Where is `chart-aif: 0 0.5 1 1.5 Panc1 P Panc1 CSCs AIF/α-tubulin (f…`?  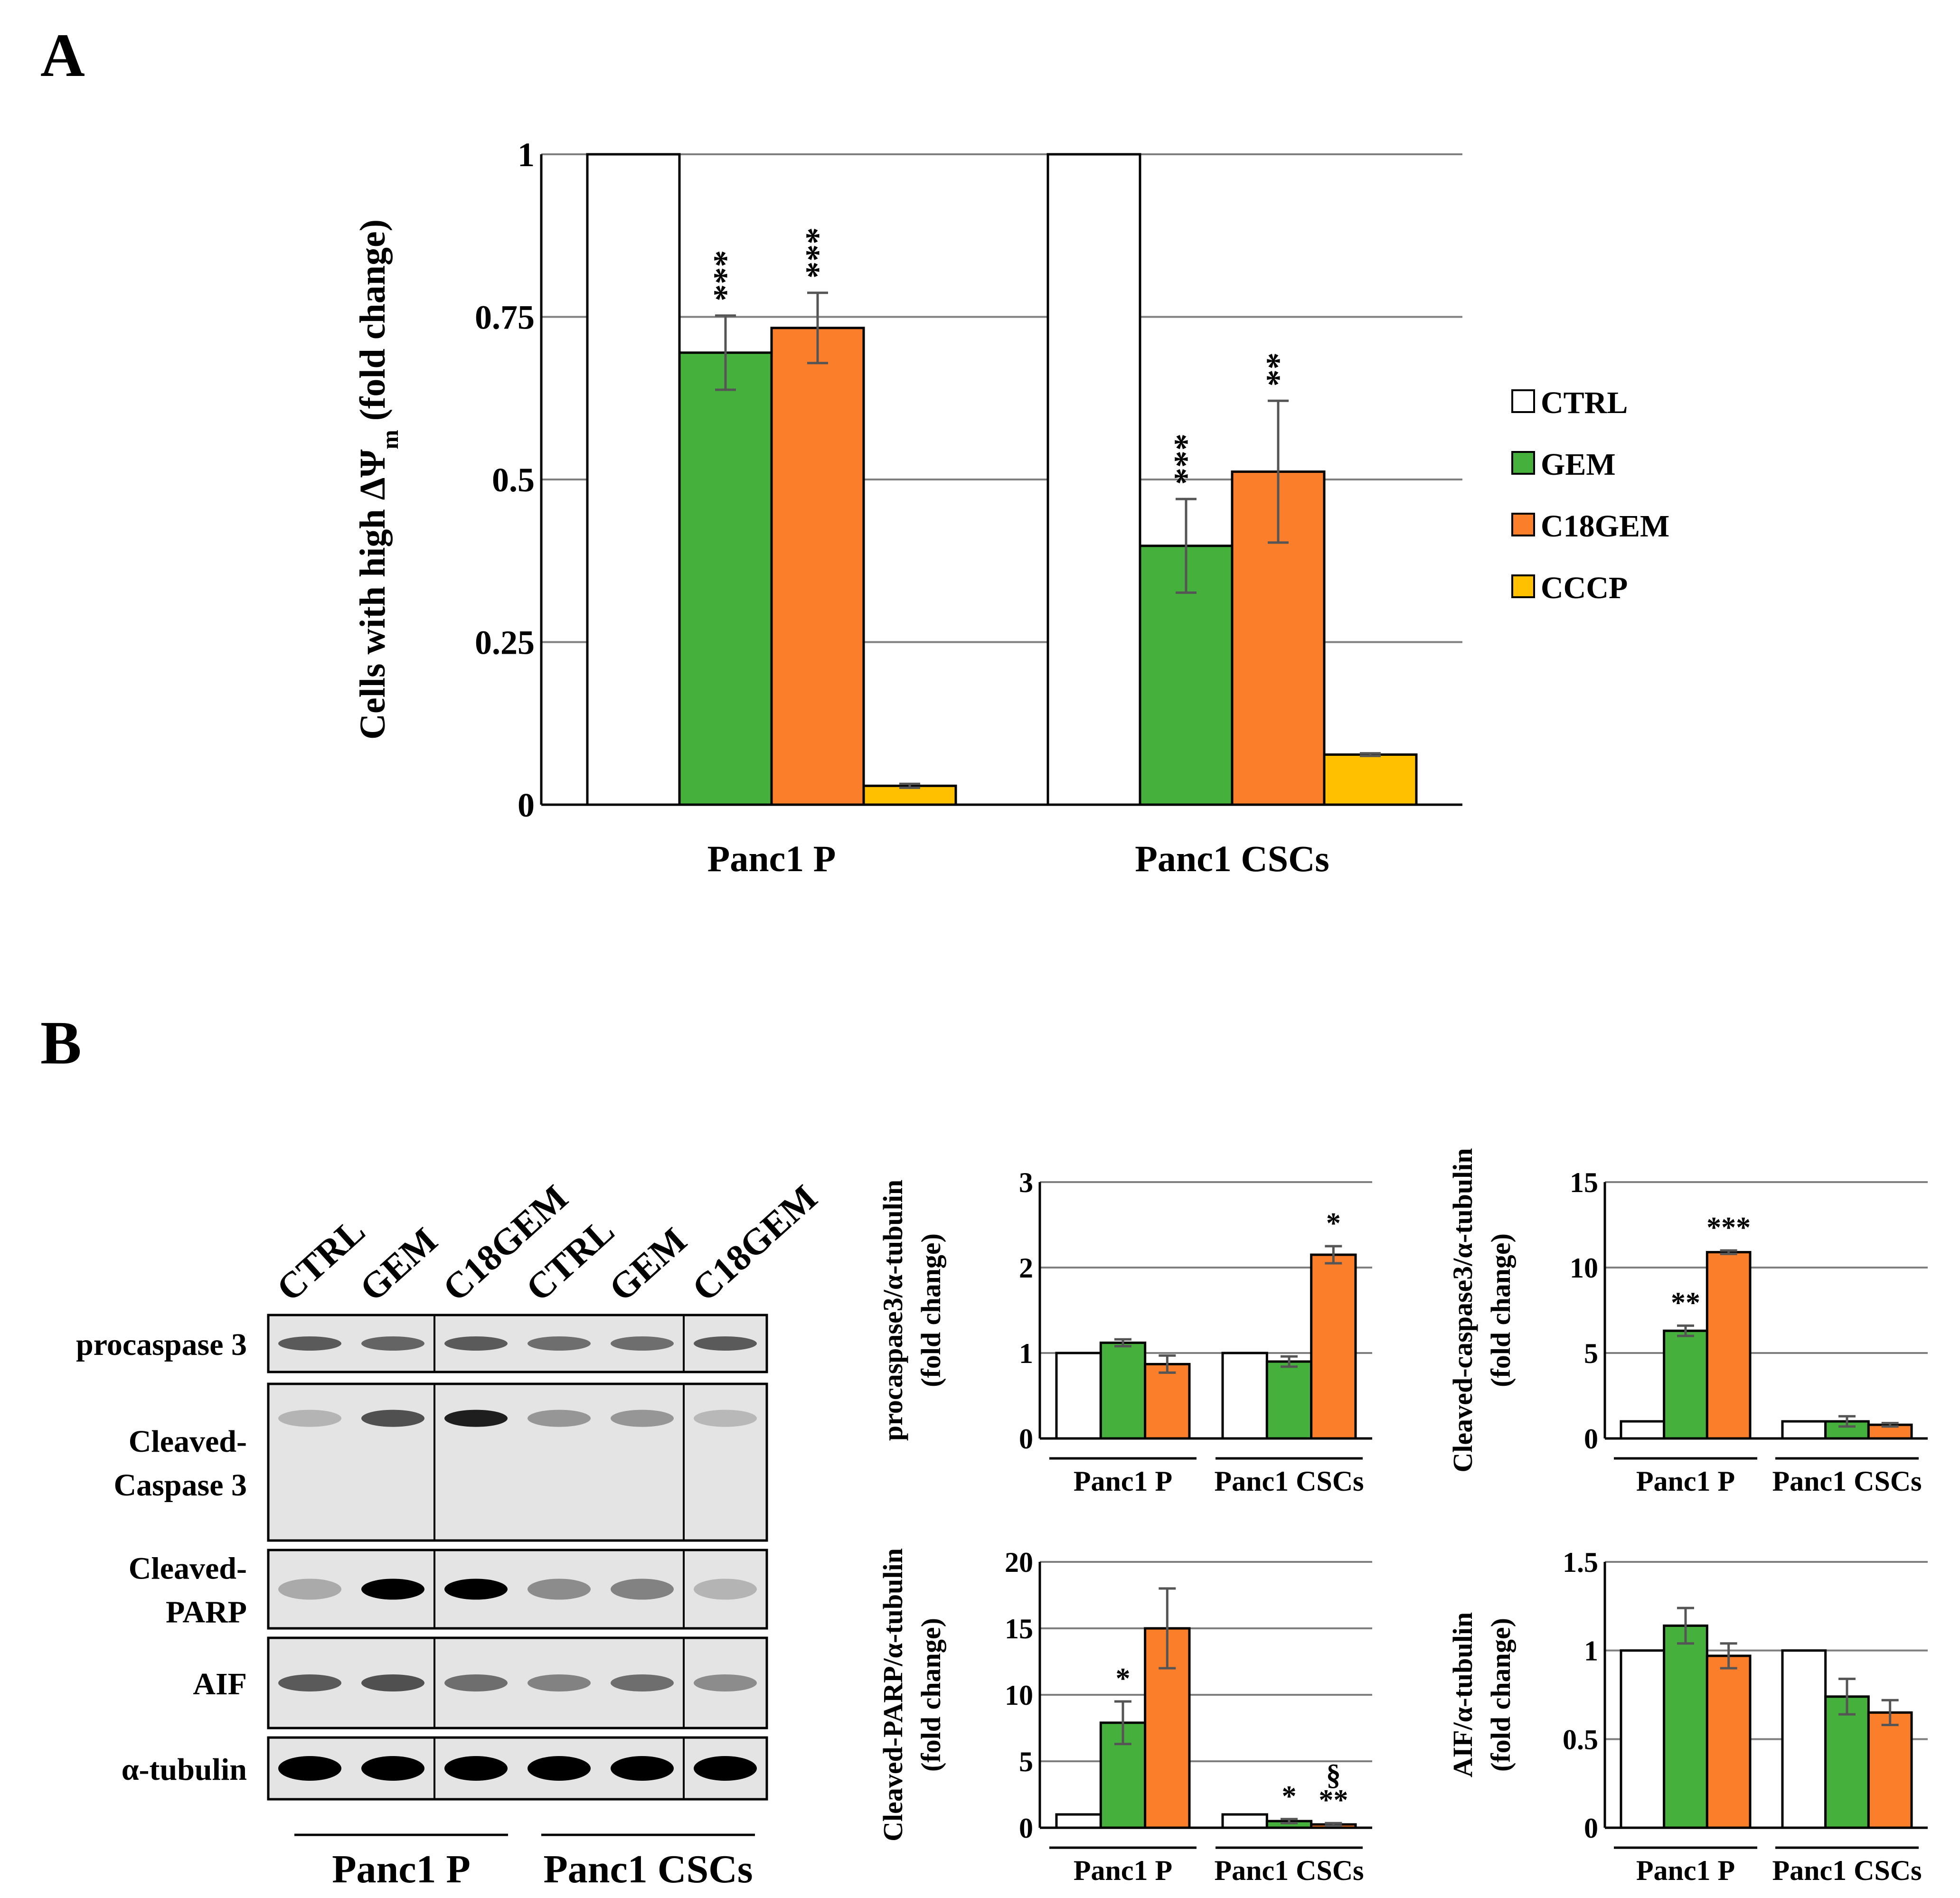 chart-aif: 0 0.5 1 1.5 Panc1 P Panc1 CSCs AIF/α-tubulin (f… is located at coordinates (1687, 1716).